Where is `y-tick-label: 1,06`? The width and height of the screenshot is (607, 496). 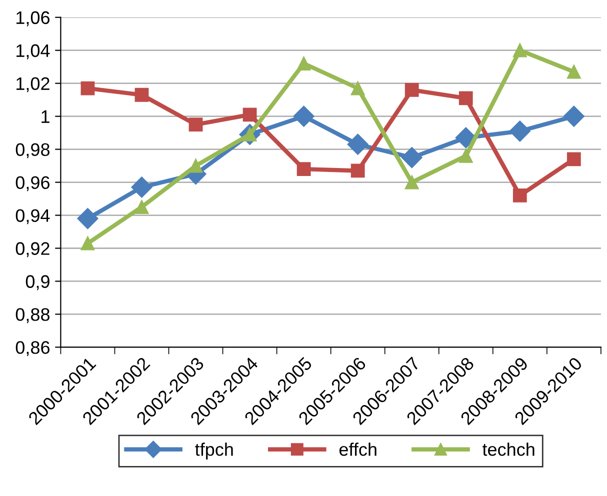
y-tick-label: 1,06 is located at coordinates (33, 18).